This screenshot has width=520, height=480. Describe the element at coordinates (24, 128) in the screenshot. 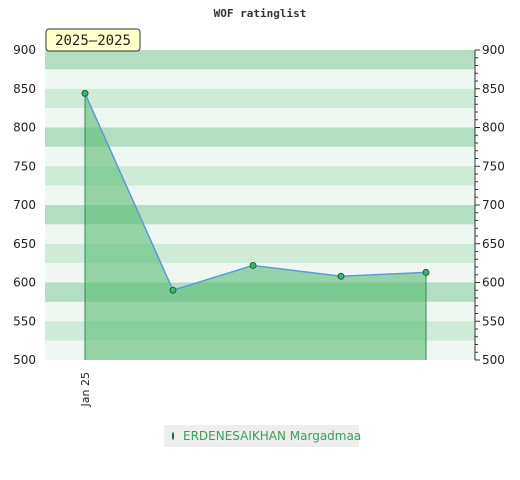

I see `y-tick-label-left: 800` at that location.